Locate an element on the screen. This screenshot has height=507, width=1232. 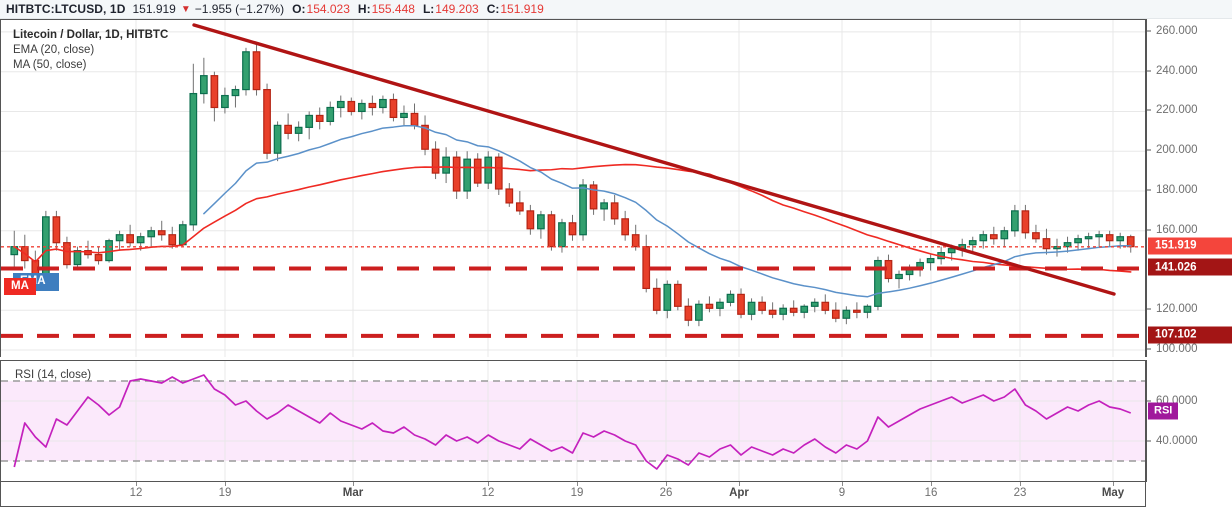
rsi-legend: RSI (14, close) is located at coordinates (53, 375).